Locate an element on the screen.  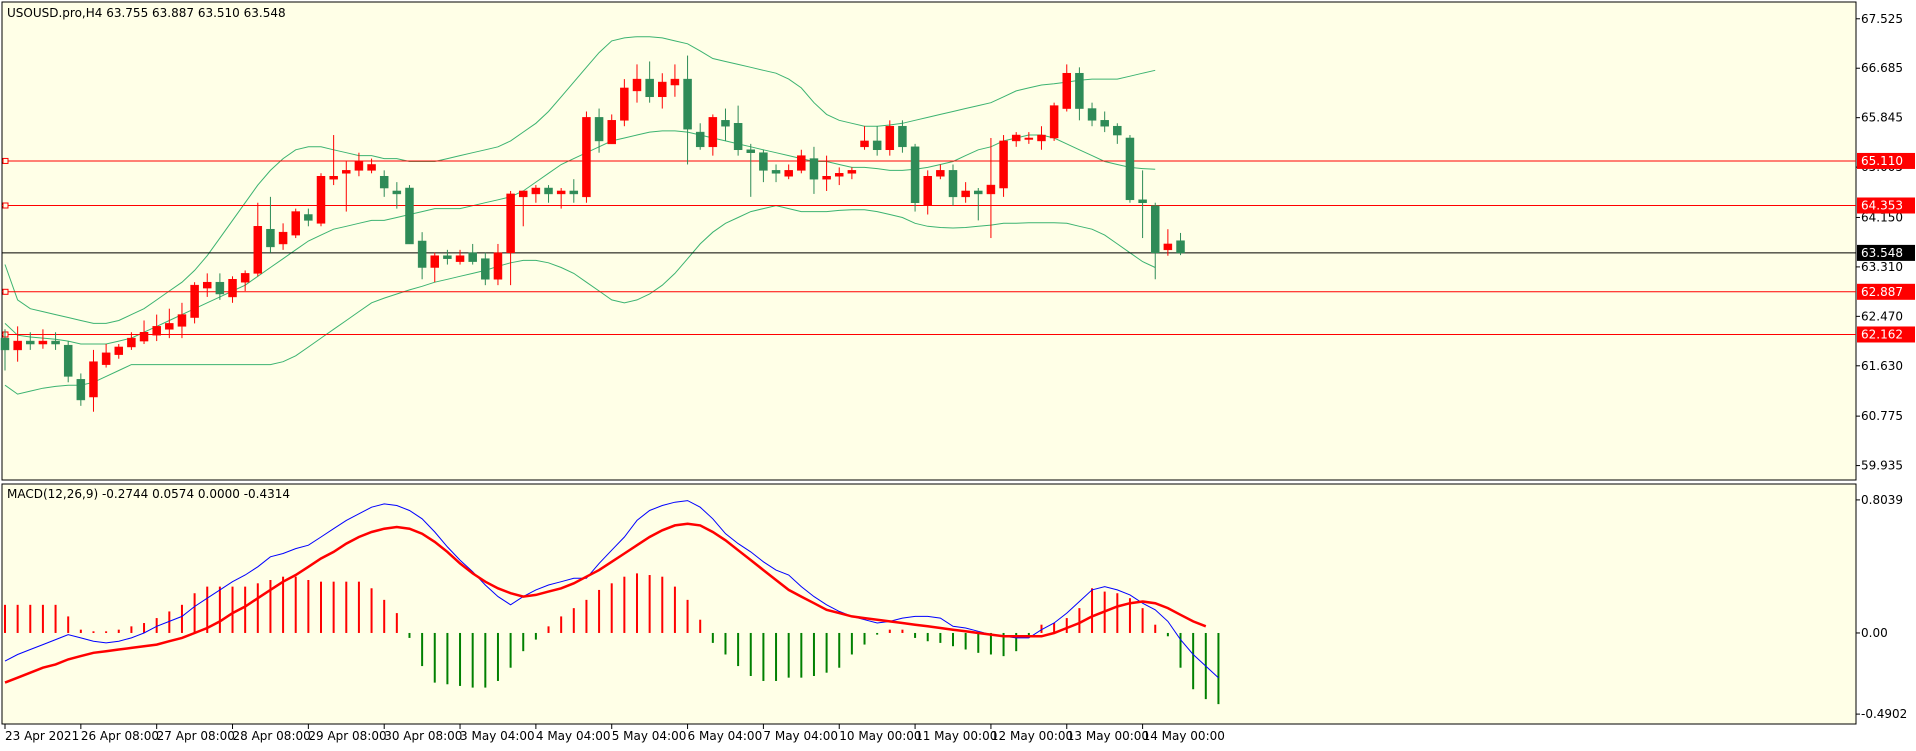
level-price-label: 65.110 is located at coordinates (1882, 161).